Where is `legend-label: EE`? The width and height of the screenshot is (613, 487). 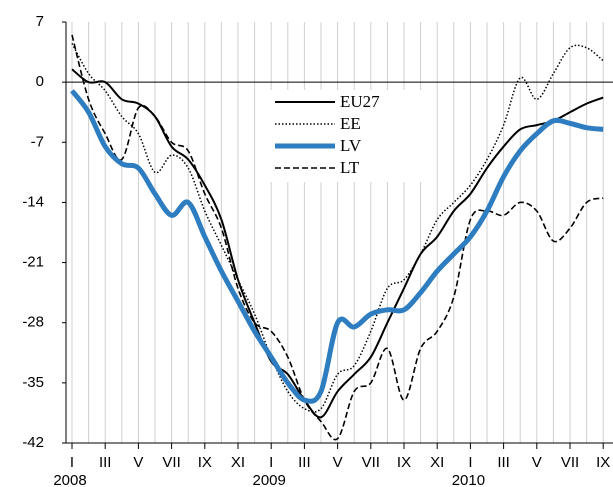
legend-label: EE is located at coordinates (350, 123).